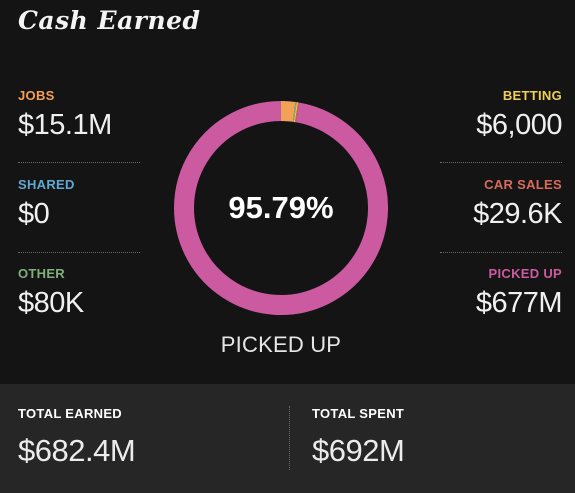 This screenshot has height=493, width=575. What do you see at coordinates (517, 214) in the screenshot?
I see `stat-car-sales-value: $29.6K` at bounding box center [517, 214].